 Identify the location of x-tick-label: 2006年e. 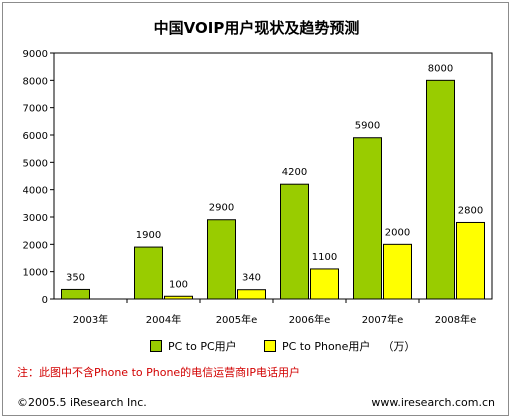
(310, 319).